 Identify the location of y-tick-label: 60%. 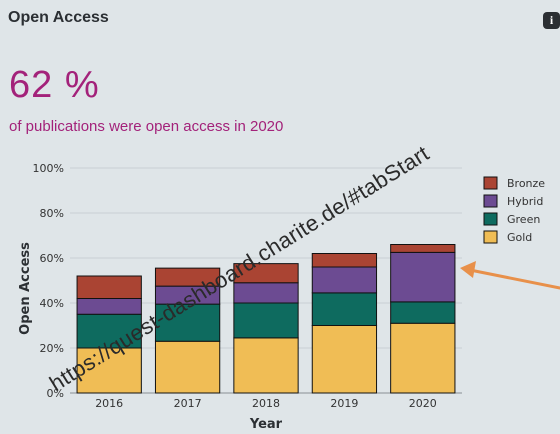
(52, 258).